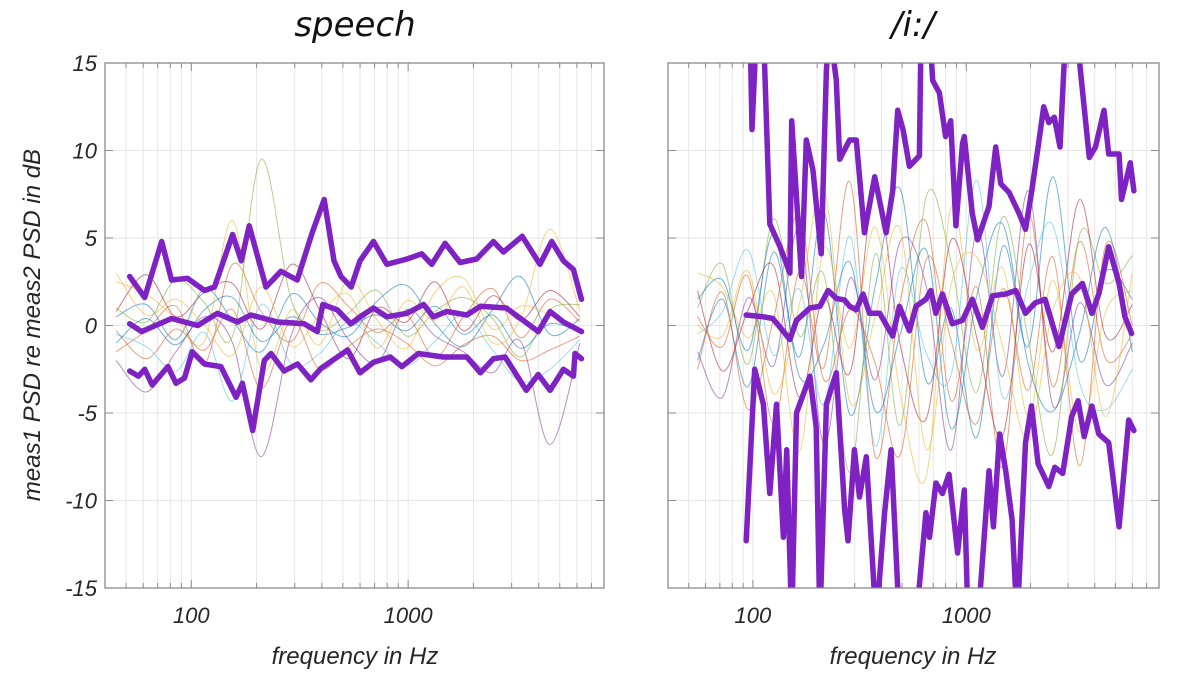  What do you see at coordinates (85, 63) in the screenshot?
I see `y-tick-label: 15` at bounding box center [85, 63].